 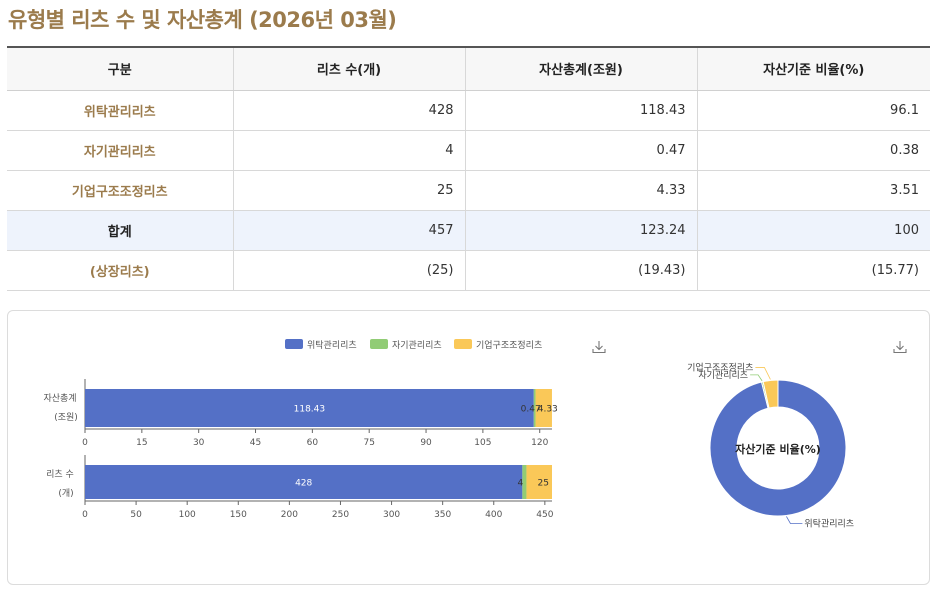 What do you see at coordinates (581, 270) in the screenshot?
I see `row-assets: (19.43)` at bounding box center [581, 270].